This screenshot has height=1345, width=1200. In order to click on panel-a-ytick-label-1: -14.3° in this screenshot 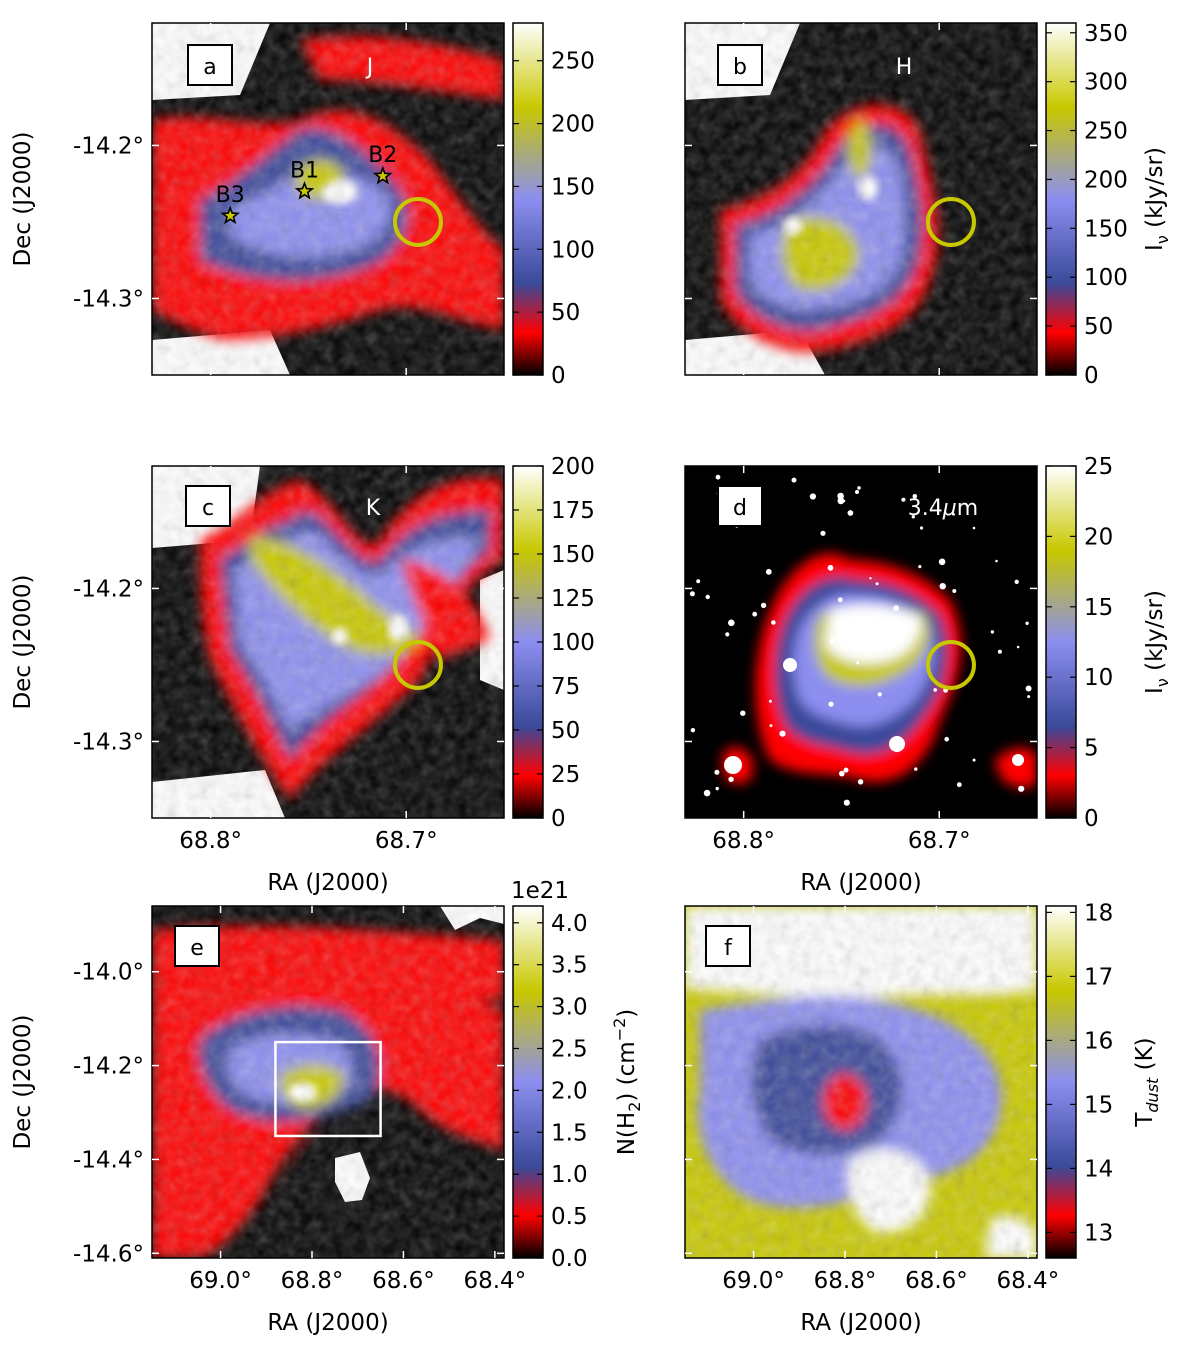, I will do `click(108, 299)`.